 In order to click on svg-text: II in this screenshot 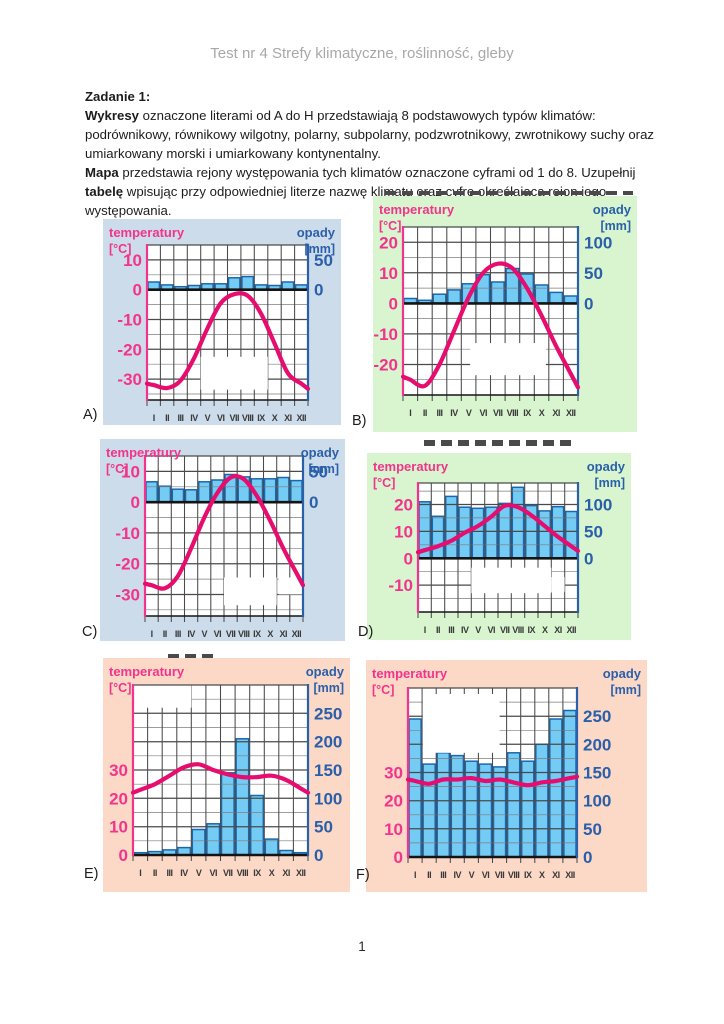, I will do `click(165, 634)`.